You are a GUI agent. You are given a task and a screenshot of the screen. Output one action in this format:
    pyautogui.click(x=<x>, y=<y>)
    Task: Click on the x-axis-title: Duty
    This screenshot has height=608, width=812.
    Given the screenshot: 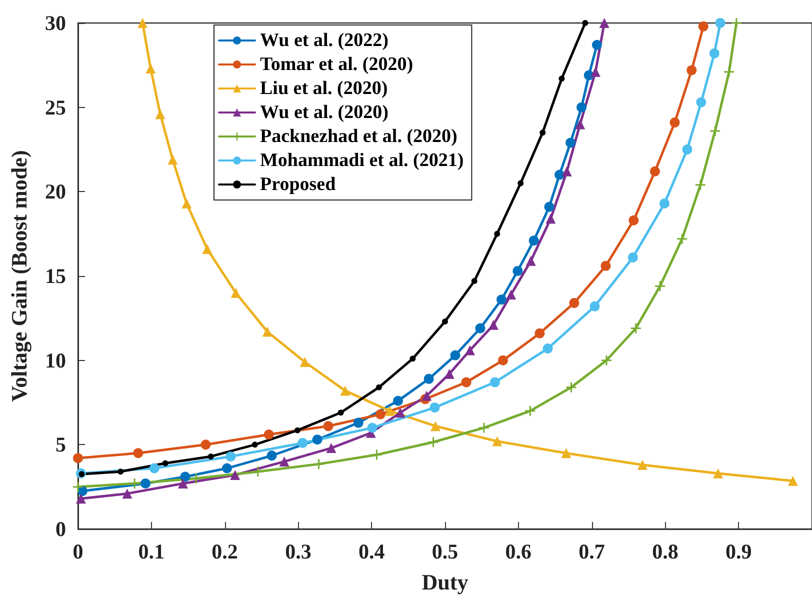 What is the action you would take?
    pyautogui.click(x=445, y=582)
    